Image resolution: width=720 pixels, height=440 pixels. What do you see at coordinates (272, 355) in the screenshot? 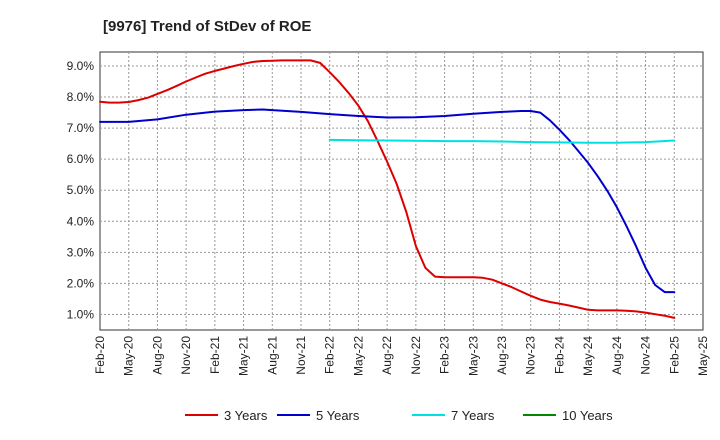
I see `x-tick-label: Aug-21` at bounding box center [272, 355].